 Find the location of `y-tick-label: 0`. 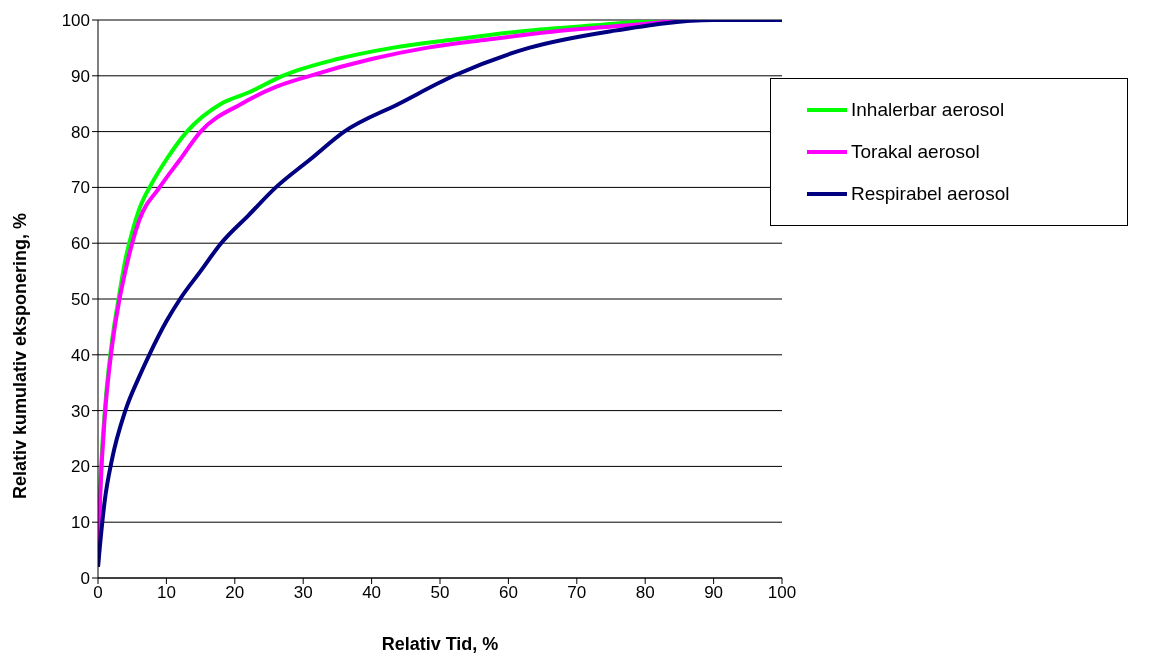

y-tick-label: 0 is located at coordinates (85, 579).